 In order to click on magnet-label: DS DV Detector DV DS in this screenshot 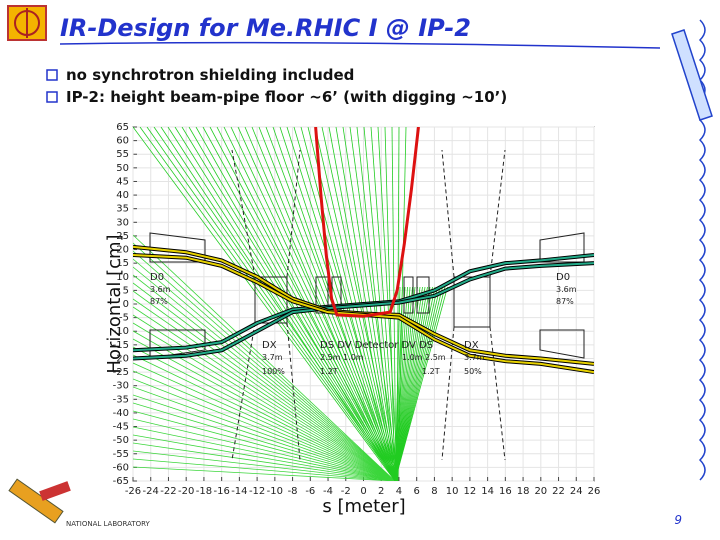, I will do `click(376, 345)`.